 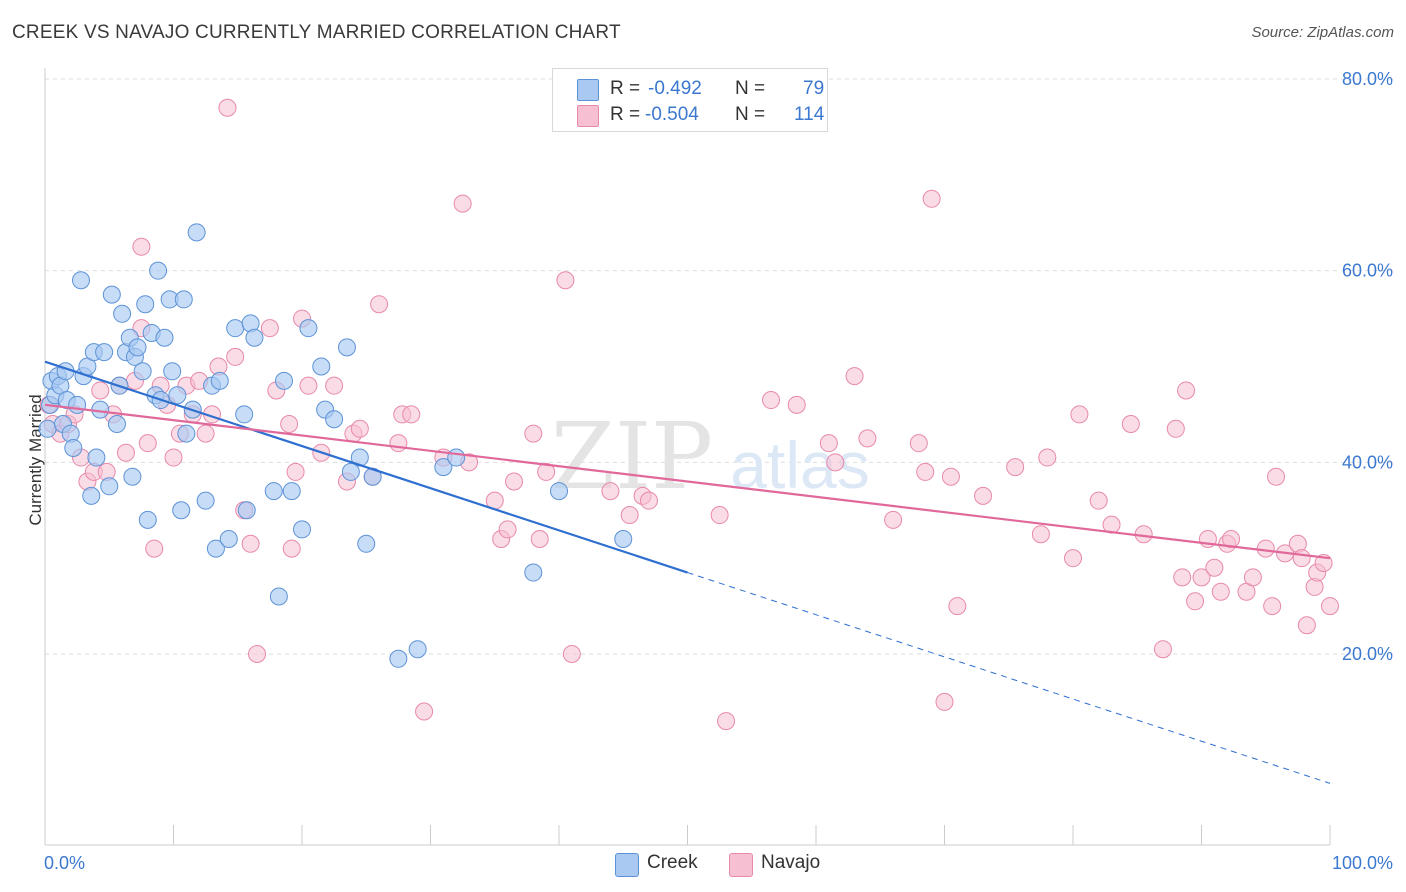 I want to click on navajo-n-value: 114, so click(x=809, y=114).